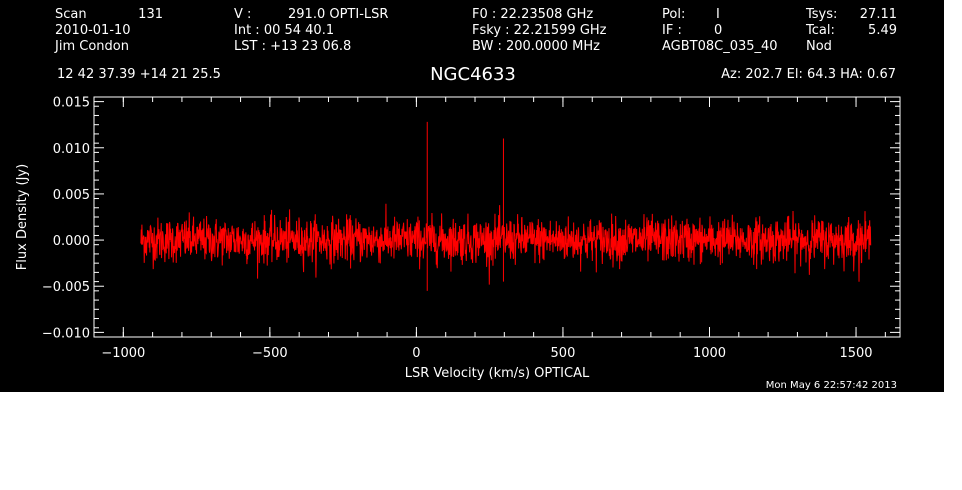  What do you see at coordinates (71, 14) in the screenshot?
I see `scan-label: Scan` at bounding box center [71, 14].